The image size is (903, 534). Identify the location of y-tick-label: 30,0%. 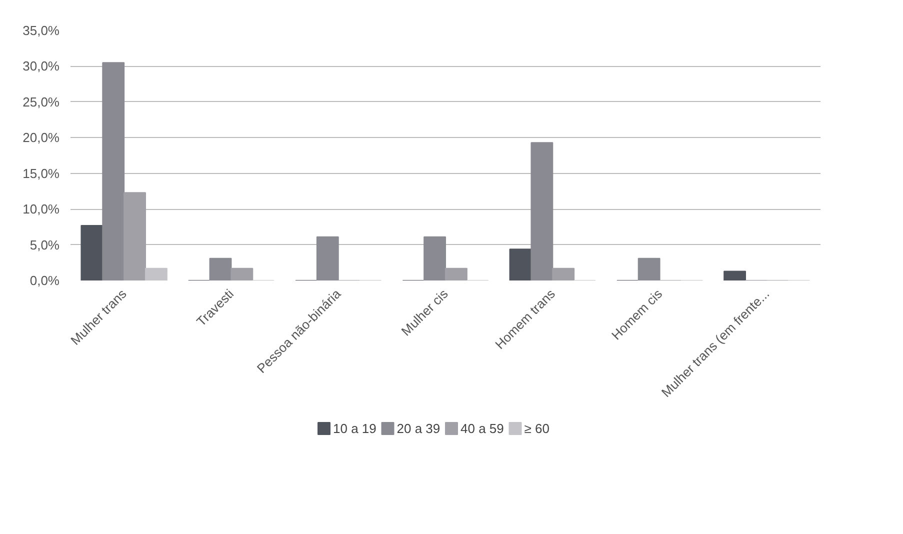
(41, 66).